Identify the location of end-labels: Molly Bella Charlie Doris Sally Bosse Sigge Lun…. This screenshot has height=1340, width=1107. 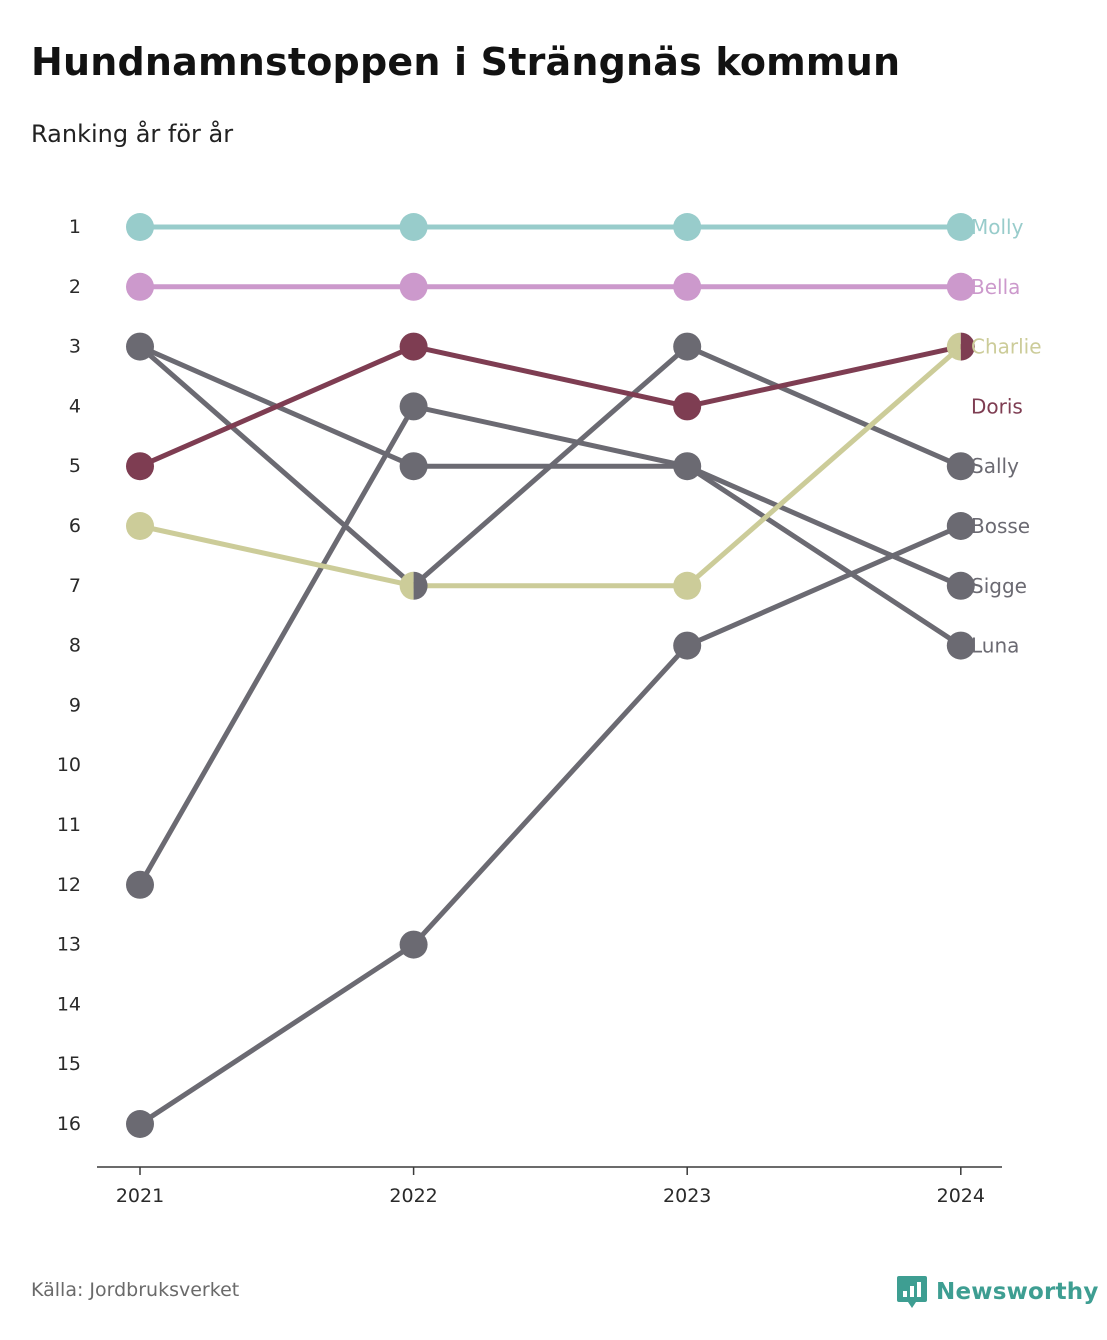
(1006, 436).